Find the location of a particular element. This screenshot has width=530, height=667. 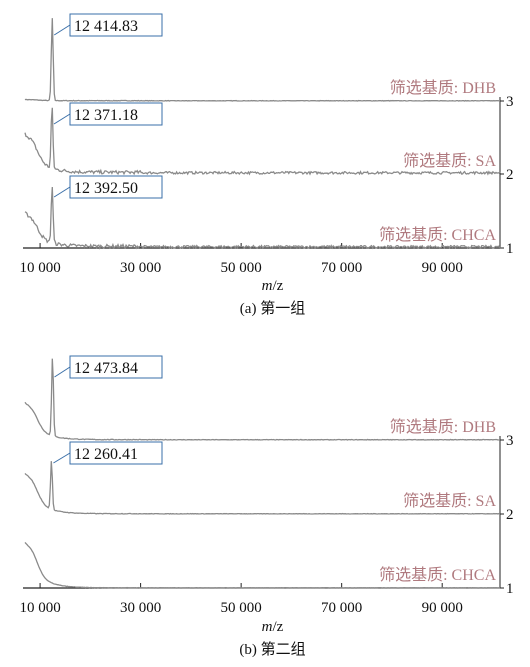

peak-label: 12 473.84 is located at coordinates (106, 368).